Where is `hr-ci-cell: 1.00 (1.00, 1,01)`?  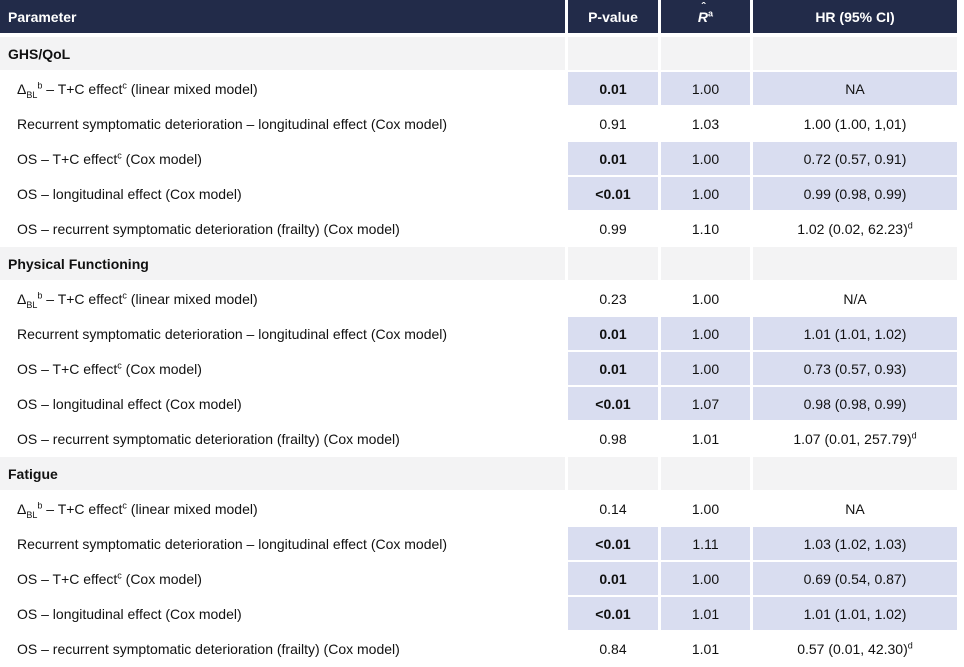 hr-ci-cell: 1.00 (1.00, 1,01) is located at coordinates (855, 124).